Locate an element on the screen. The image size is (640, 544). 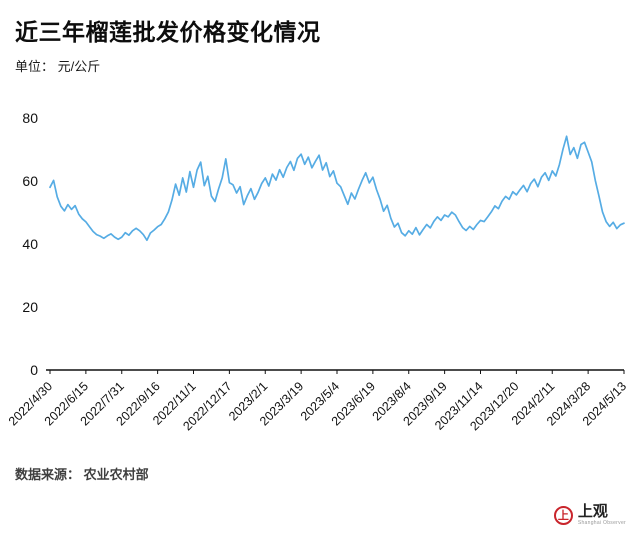
y-axis-label: 60 is located at coordinates (30, 181).